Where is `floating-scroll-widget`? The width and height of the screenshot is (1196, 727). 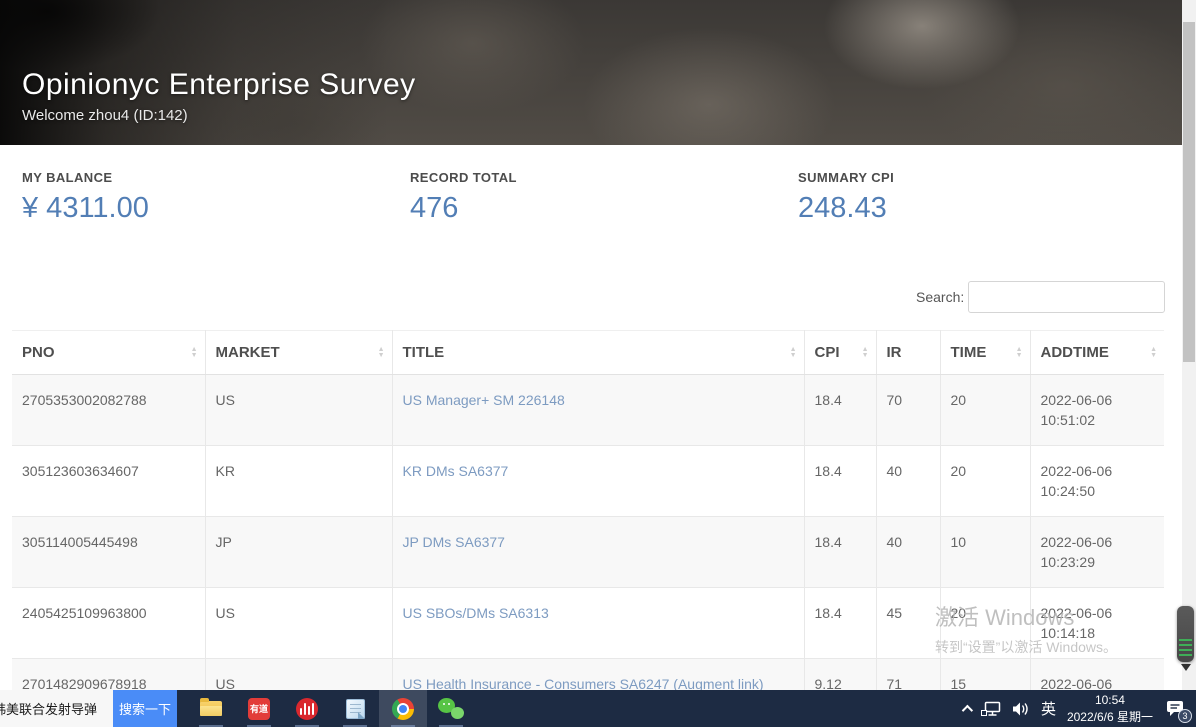 floating-scroll-widget is located at coordinates (1185, 638).